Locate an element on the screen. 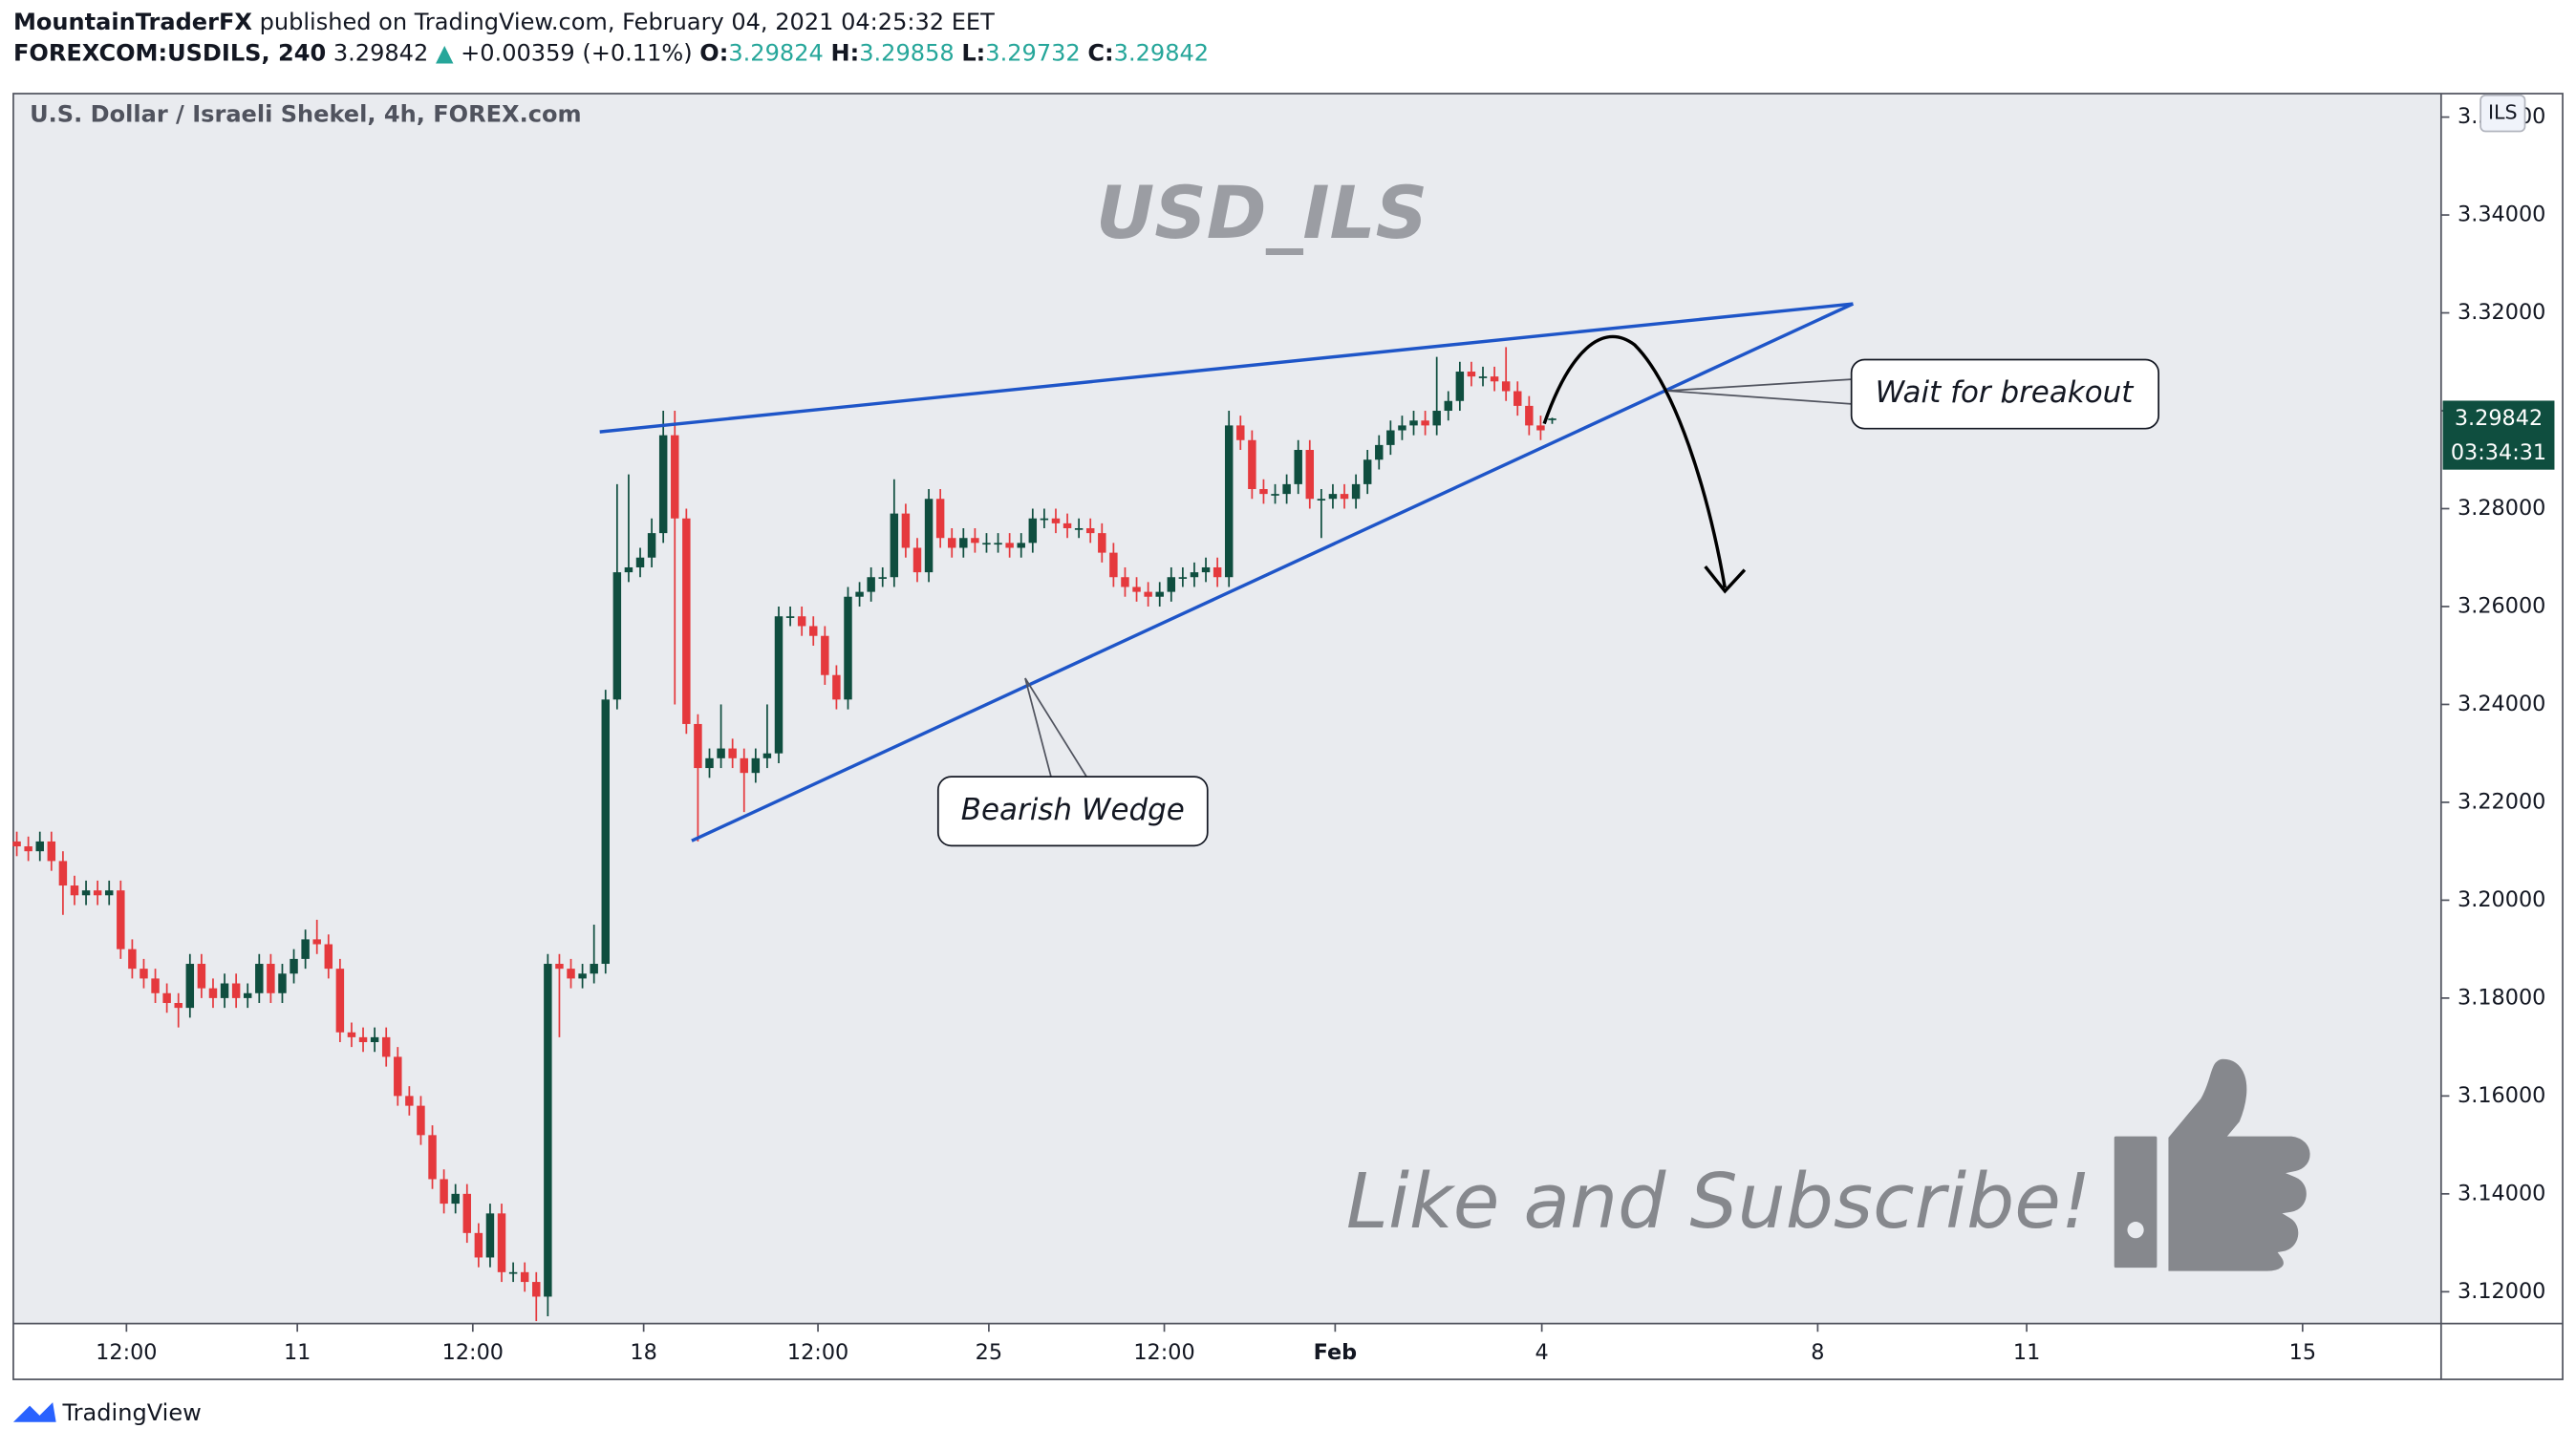 The image size is (2576, 1450). currency: ILS is located at coordinates (2503, 112).